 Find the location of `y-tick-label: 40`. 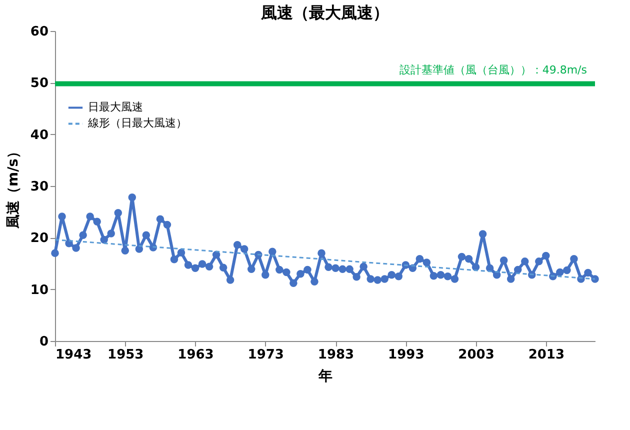

y-tick-label: 40 is located at coordinates (39, 135).